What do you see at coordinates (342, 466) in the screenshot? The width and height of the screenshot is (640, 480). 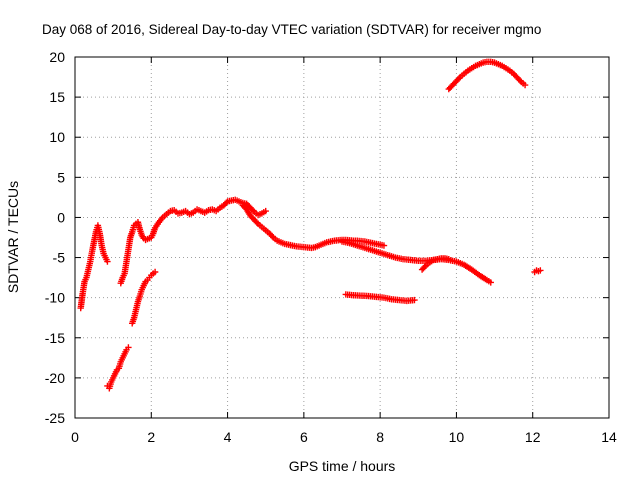 I see `x-axis-label: GPS time / hours` at bounding box center [342, 466].